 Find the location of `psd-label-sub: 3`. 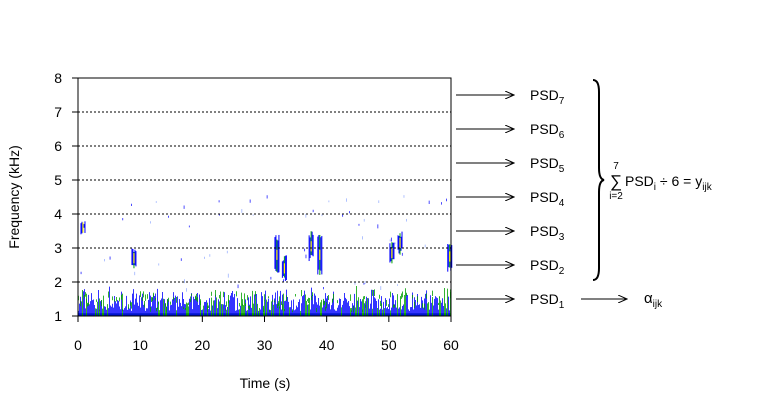

psd-label-sub: 3 is located at coordinates (562, 237).